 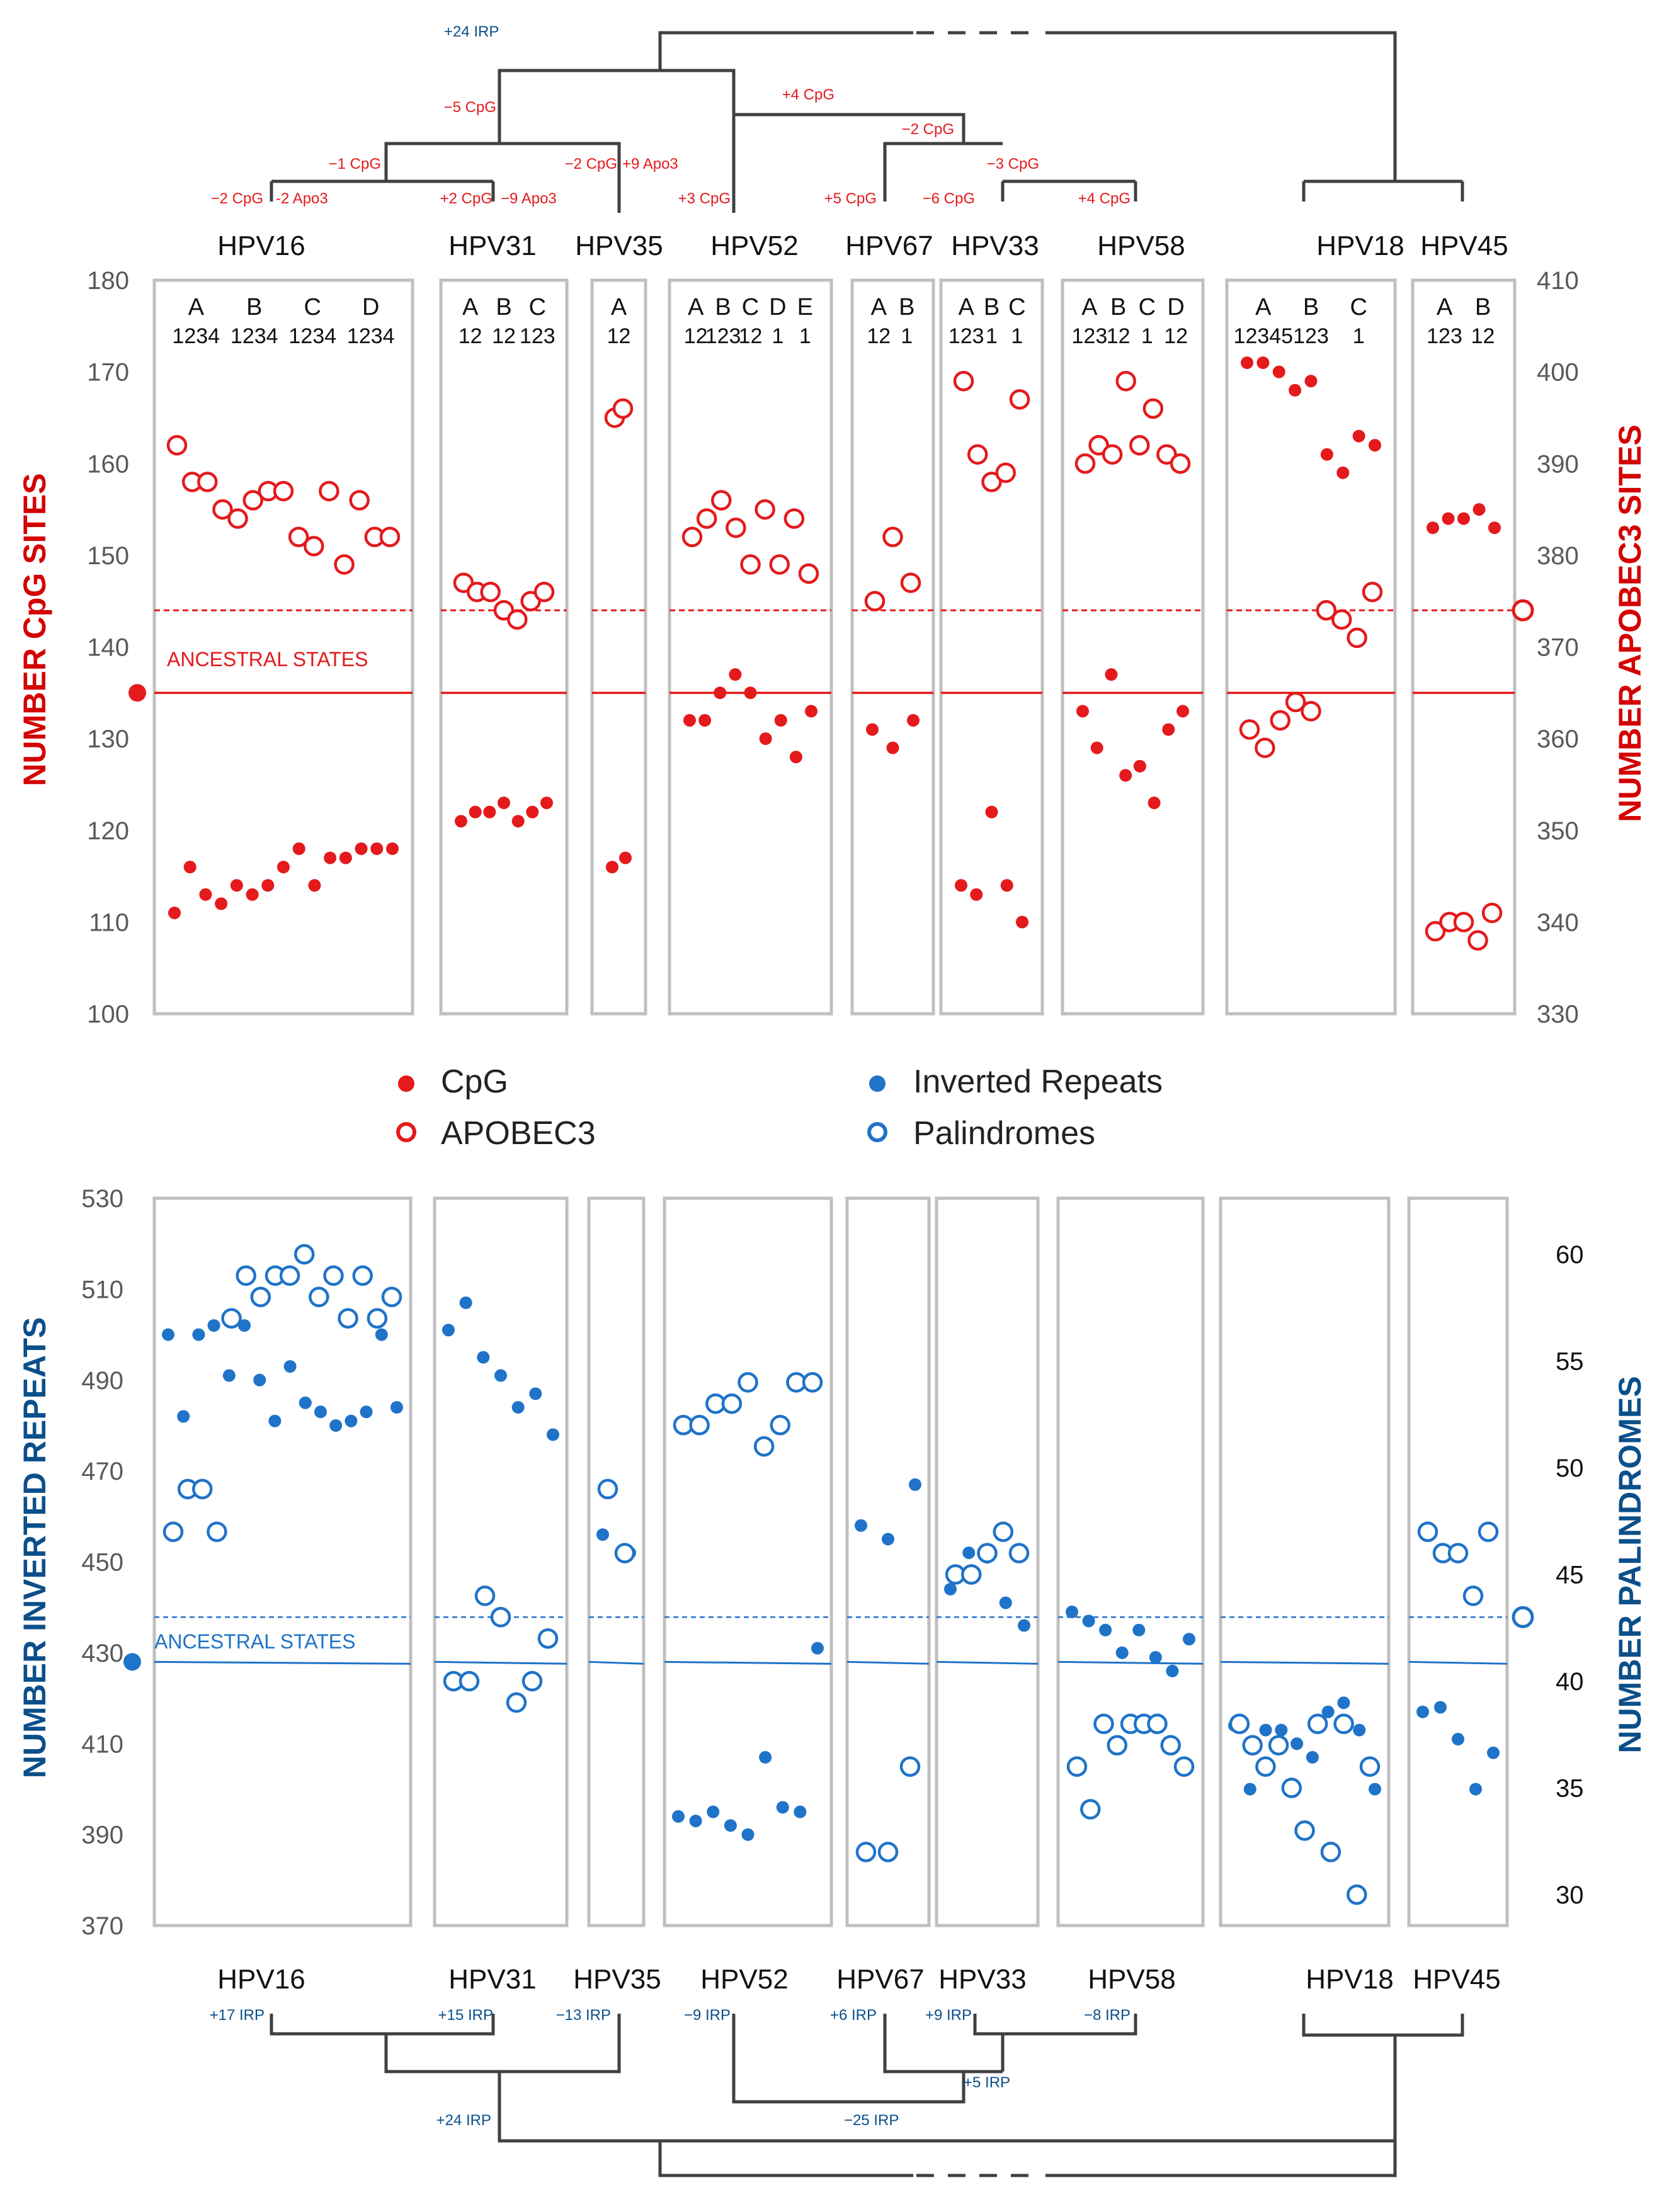 What do you see at coordinates (1358, 307) in the screenshot?
I see `variant-label: C` at bounding box center [1358, 307].